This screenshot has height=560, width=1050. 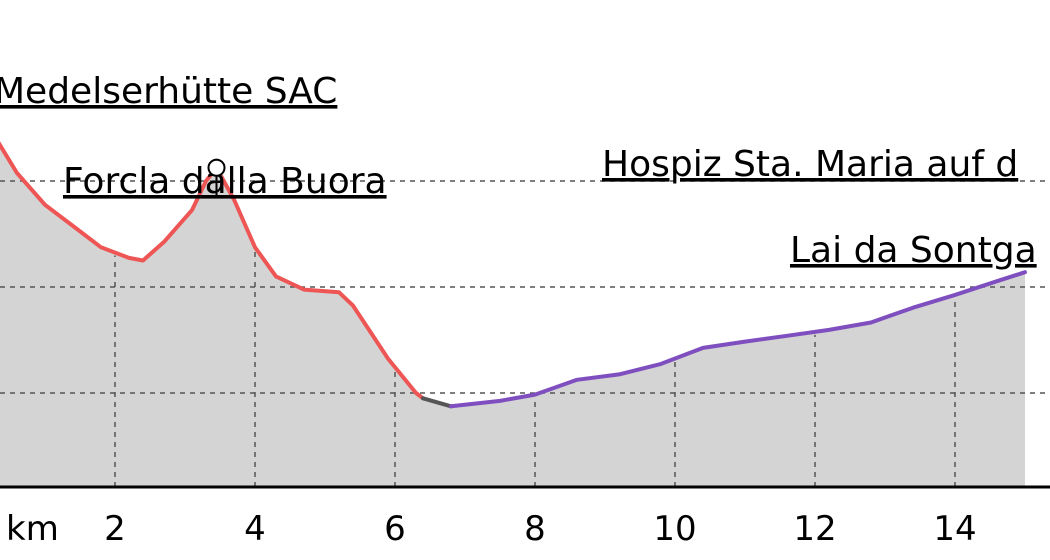 I want to click on x-tick-label-2: 6, so click(x=395, y=529).